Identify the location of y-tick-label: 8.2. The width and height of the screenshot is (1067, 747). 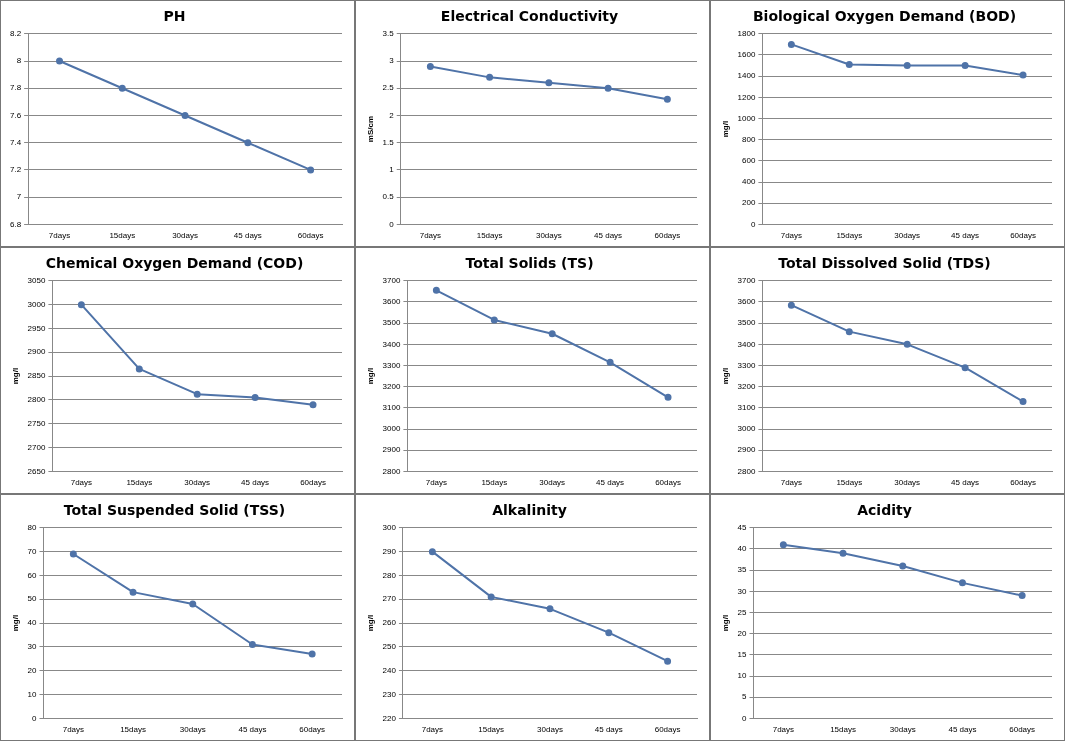
(16, 33).